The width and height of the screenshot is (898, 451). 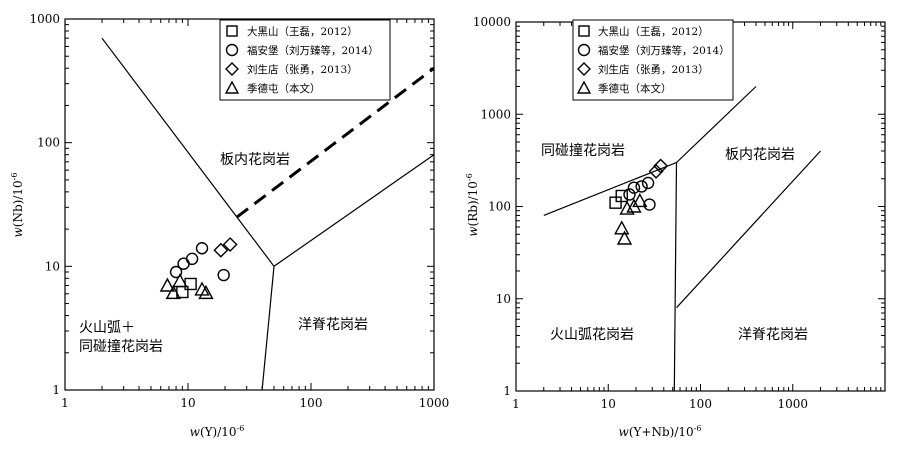 What do you see at coordinates (492, 22) in the screenshot?
I see `y-tick-label: 10000` at bounding box center [492, 22].